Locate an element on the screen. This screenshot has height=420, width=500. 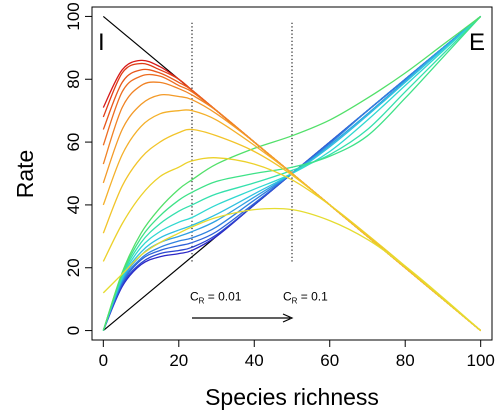
cr-annotation-left: CR = 0.01 is located at coordinates (216, 298).